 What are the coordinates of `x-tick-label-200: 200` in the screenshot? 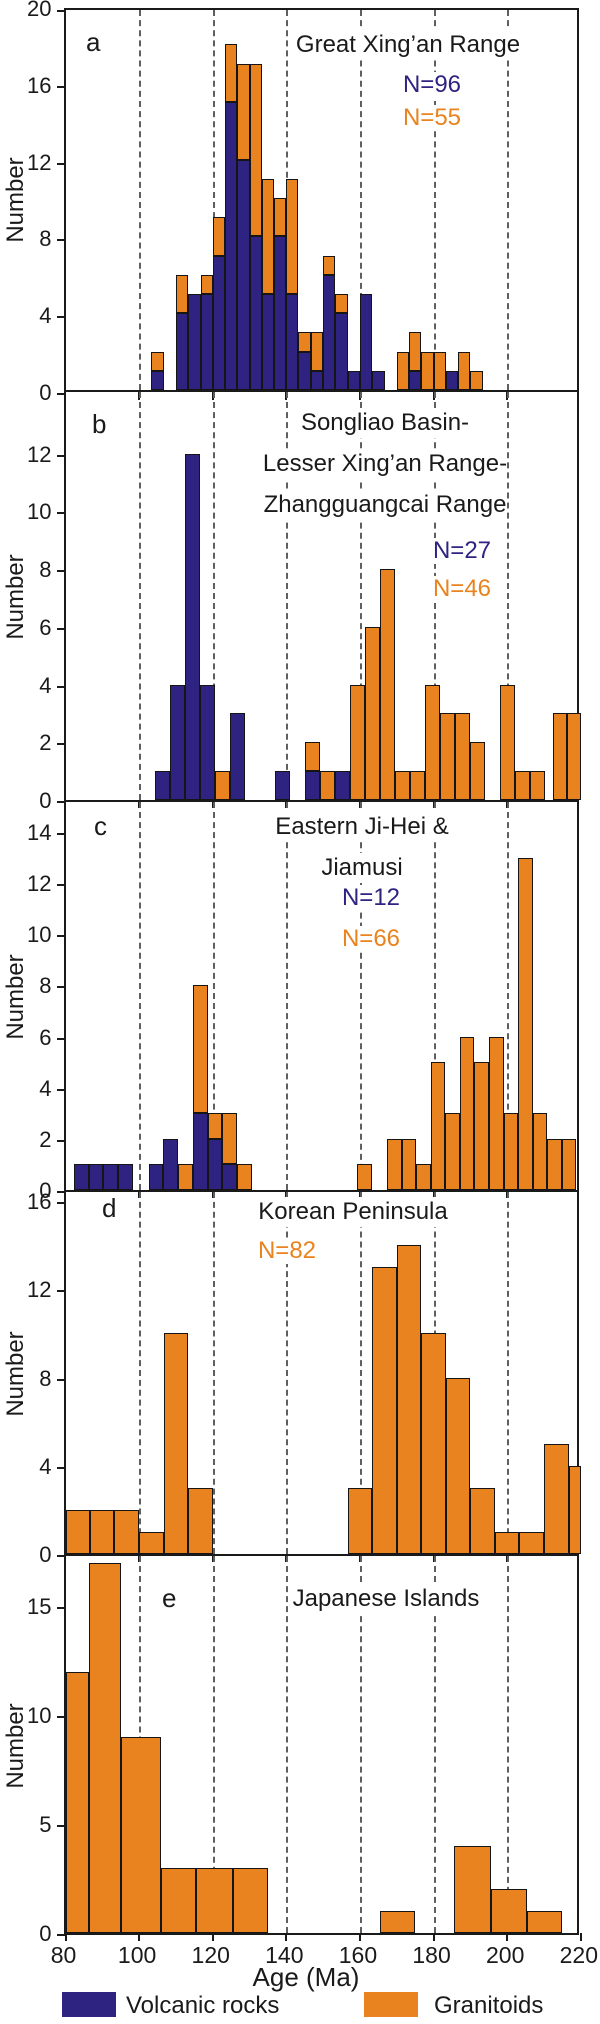 It's located at (505, 1955).